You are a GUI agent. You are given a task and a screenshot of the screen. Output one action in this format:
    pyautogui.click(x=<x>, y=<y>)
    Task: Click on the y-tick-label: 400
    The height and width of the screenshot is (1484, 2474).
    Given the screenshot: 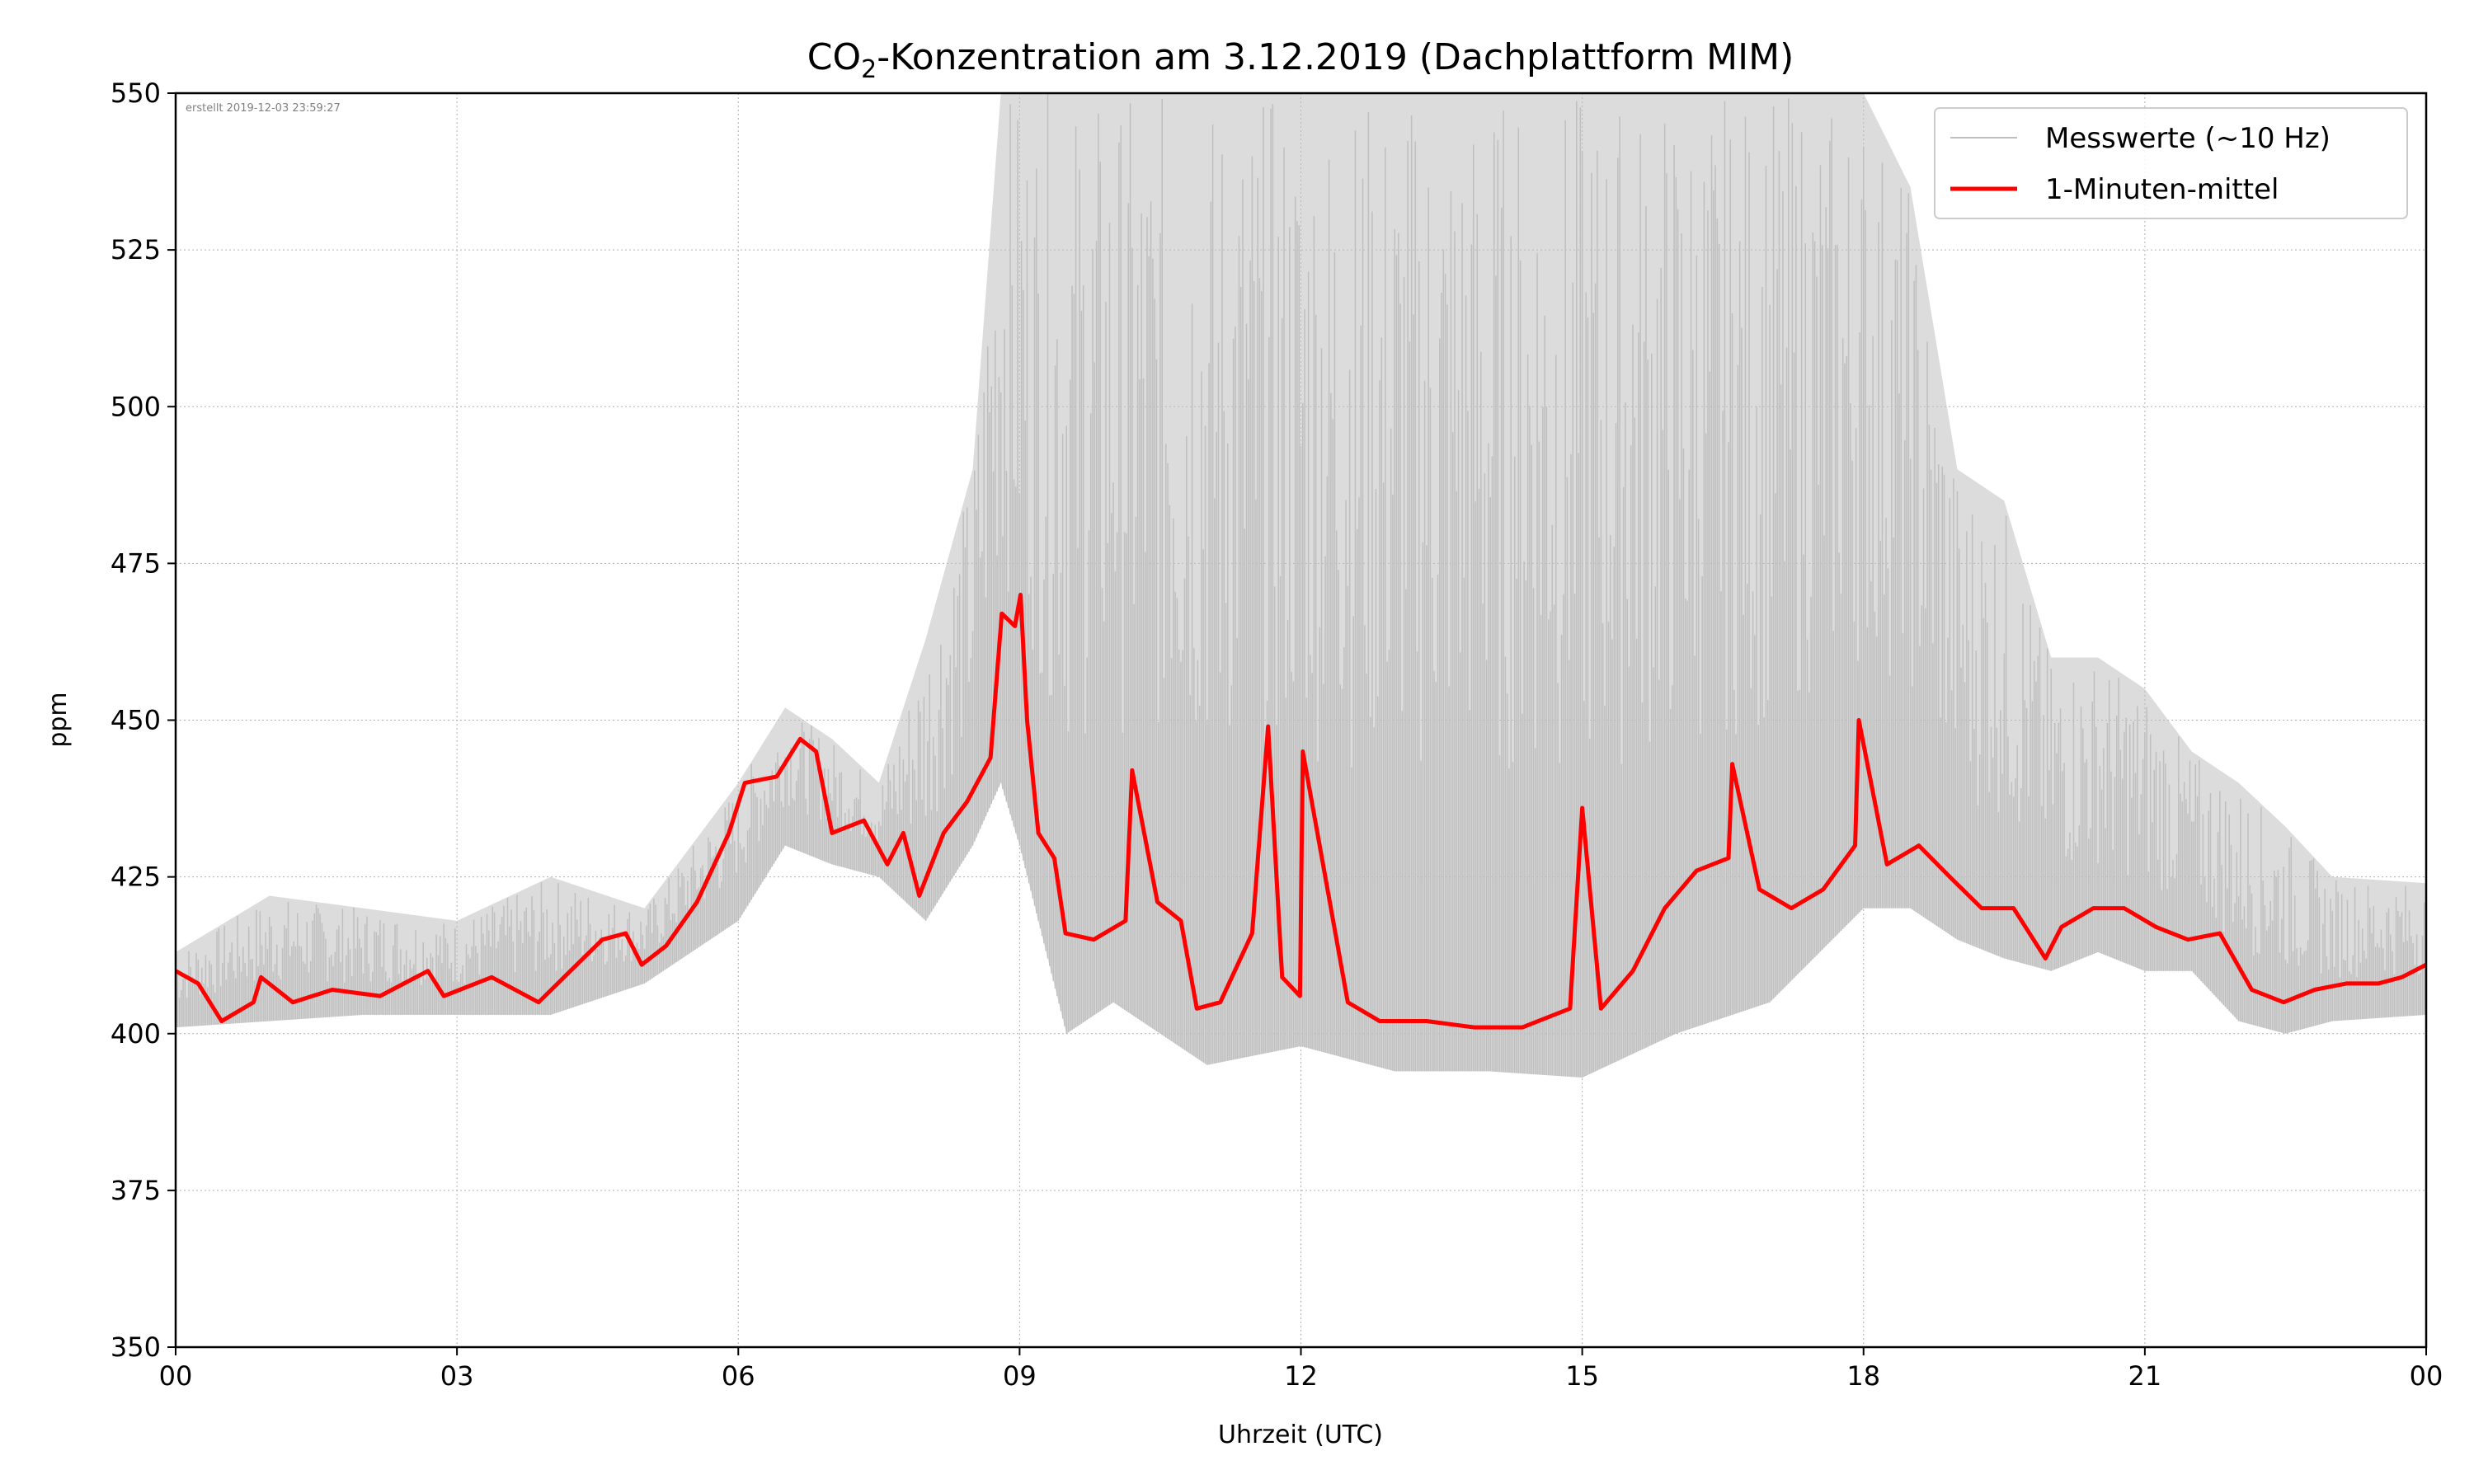 What is the action you would take?
    pyautogui.click(x=136, y=1034)
    